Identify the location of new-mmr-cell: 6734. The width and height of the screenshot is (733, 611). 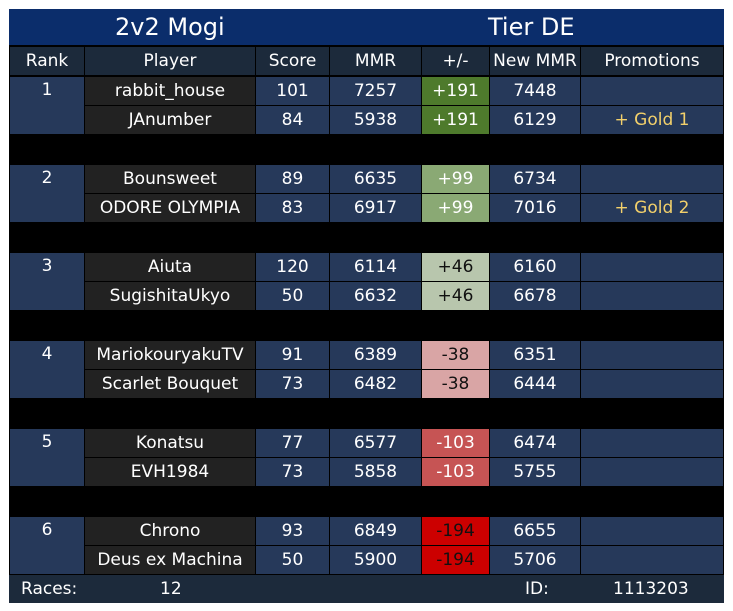
(535, 179).